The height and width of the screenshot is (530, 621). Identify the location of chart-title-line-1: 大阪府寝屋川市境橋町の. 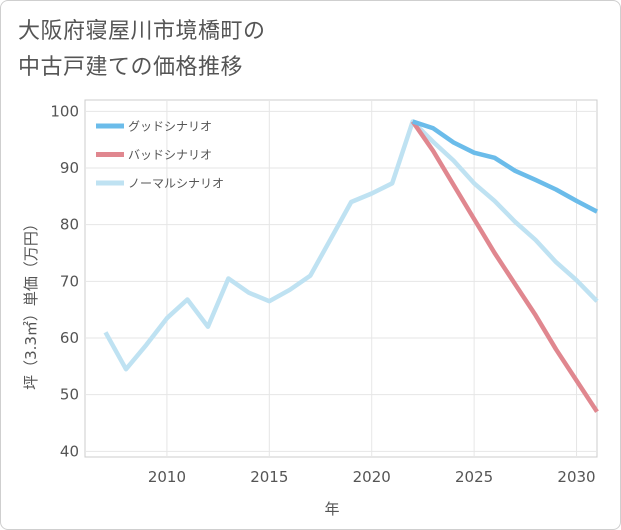
(142, 31).